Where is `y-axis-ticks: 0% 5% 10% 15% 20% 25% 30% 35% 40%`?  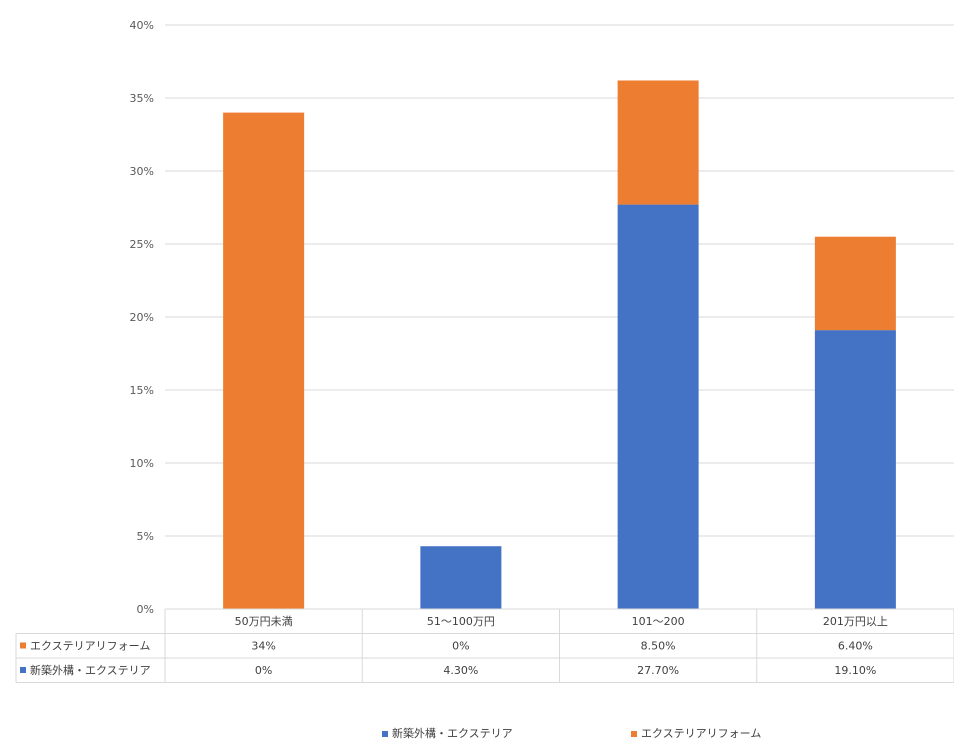 y-axis-ticks: 0% 5% 10% 15% 20% 25% 30% 35% 40% is located at coordinates (142, 317).